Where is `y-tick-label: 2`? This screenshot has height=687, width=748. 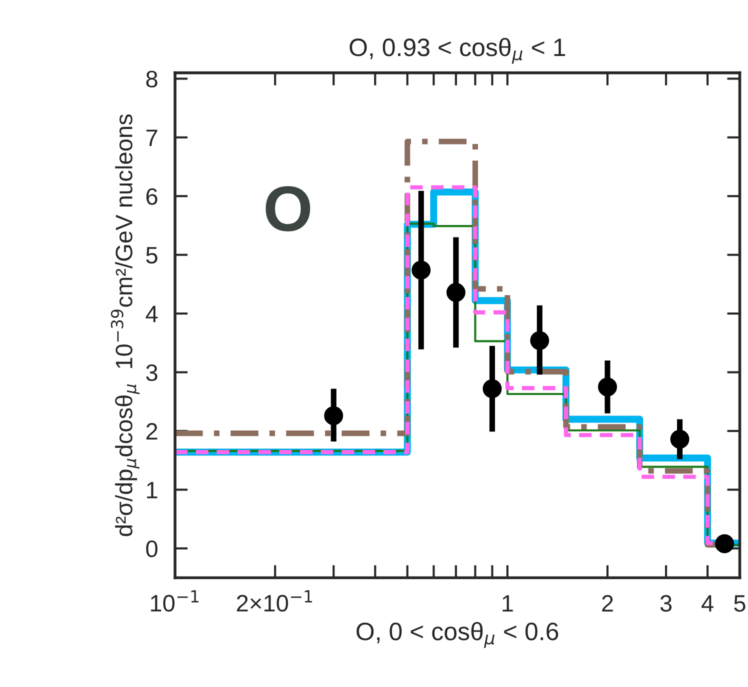 y-tick-label: 2 is located at coordinates (152, 431).